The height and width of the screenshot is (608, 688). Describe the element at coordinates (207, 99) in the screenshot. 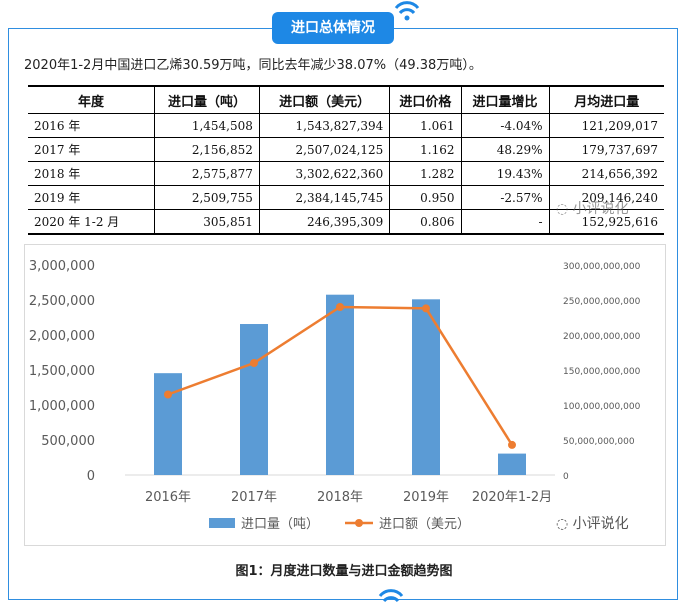

I see `col-header: 进口量（吨）` at that location.